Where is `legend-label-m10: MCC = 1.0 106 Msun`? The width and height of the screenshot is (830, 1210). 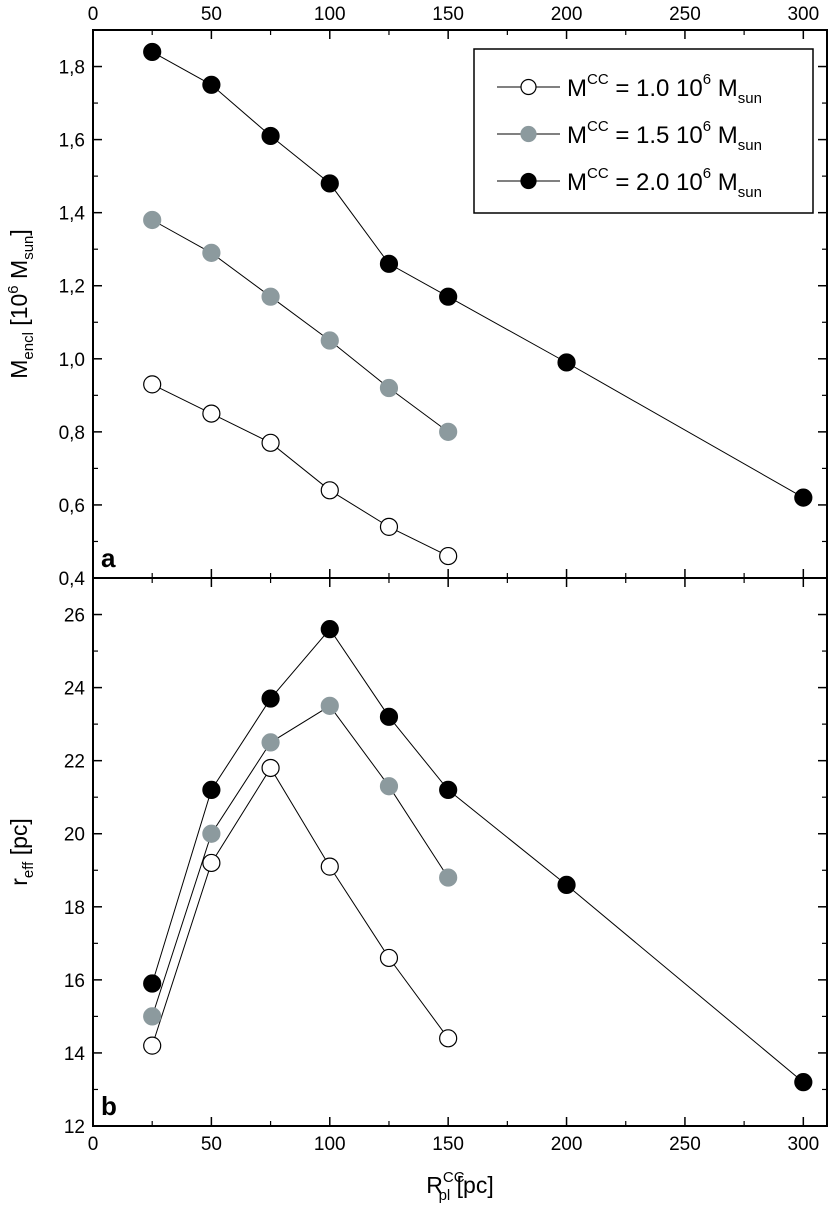 legend-label-m10: MCC = 1.0 106 Msun is located at coordinates (664, 89).